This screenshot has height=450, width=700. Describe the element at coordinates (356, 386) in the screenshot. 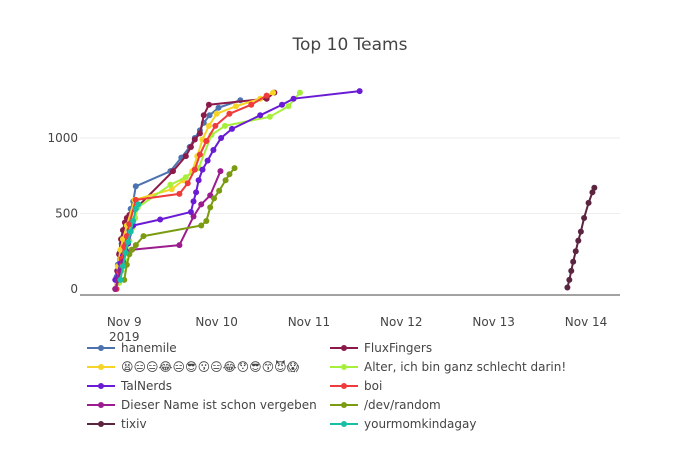

I see `legend-item: boi` at that location.